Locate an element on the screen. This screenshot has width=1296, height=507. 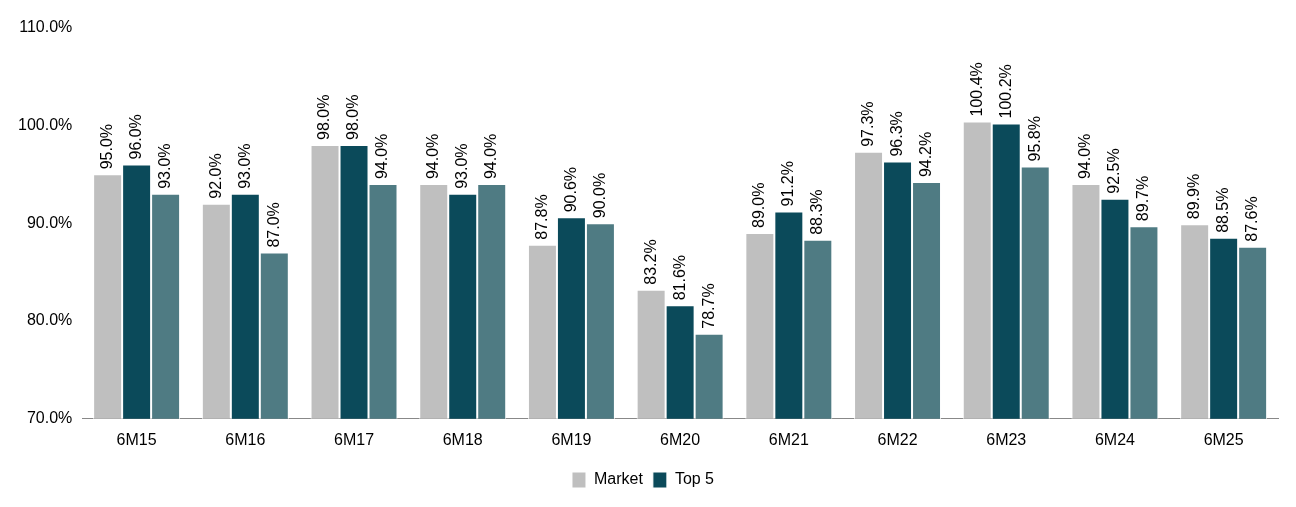
data-label: 91.2% is located at coordinates (788, 184).